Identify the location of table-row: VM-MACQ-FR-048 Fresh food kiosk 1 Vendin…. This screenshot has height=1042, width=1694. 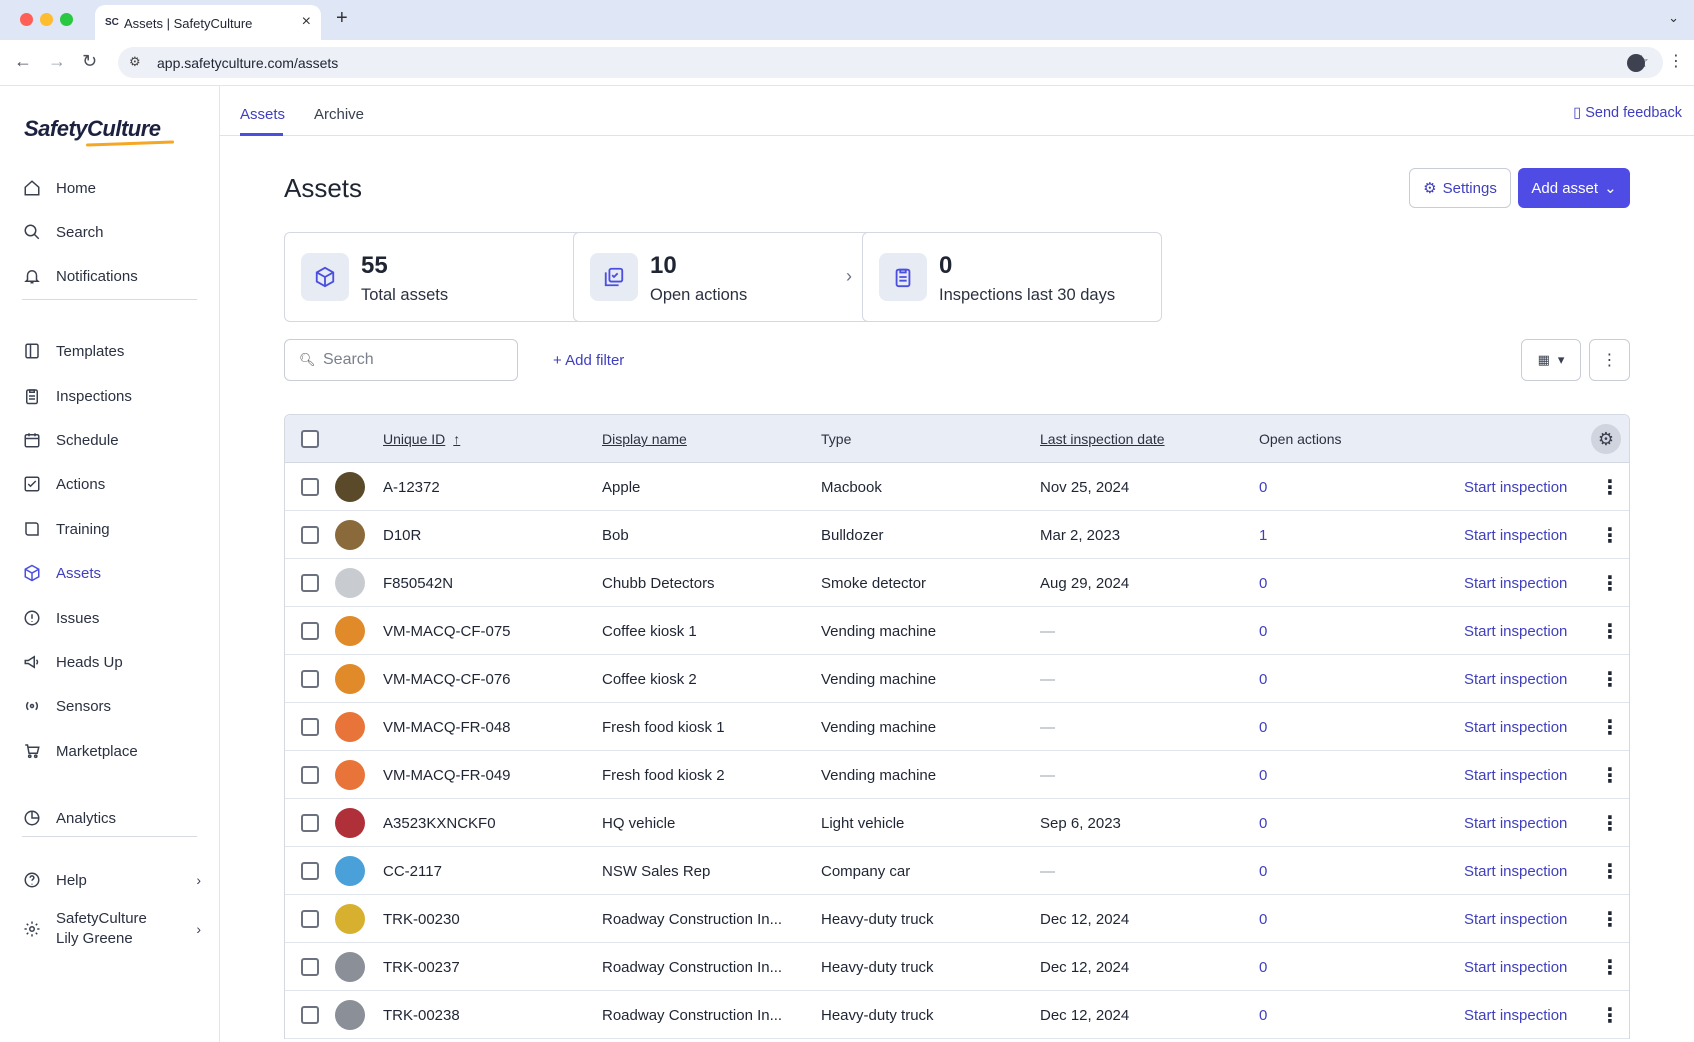
(957, 727).